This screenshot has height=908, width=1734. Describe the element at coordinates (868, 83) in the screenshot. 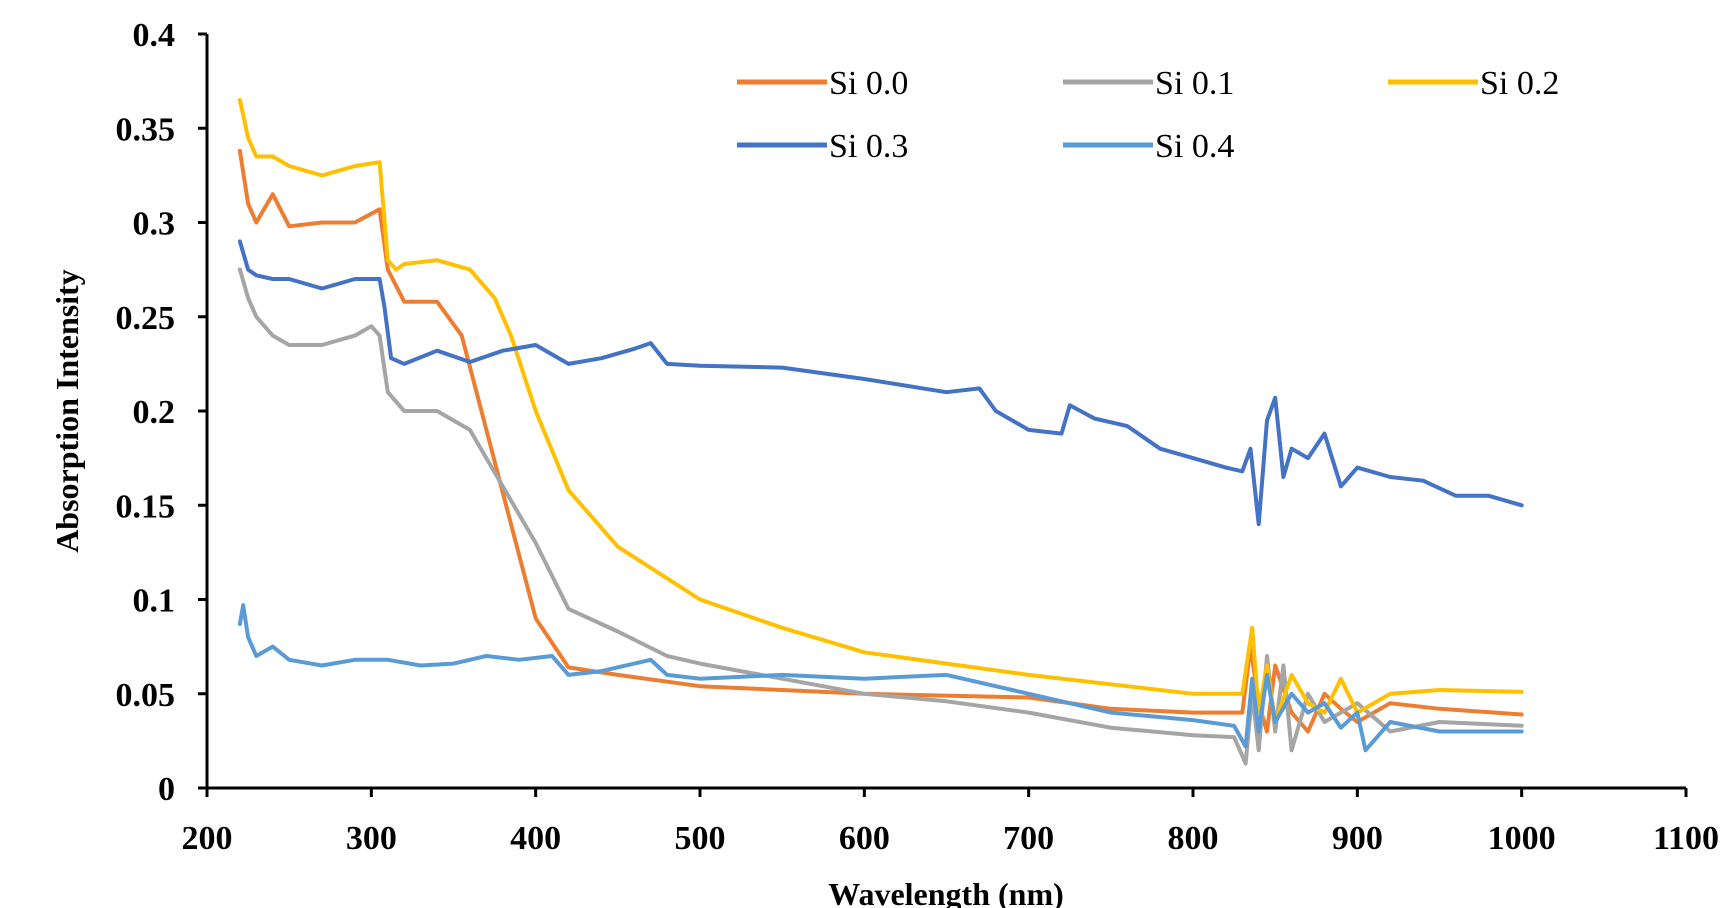

I see `legend-label: Si 0.0` at that location.